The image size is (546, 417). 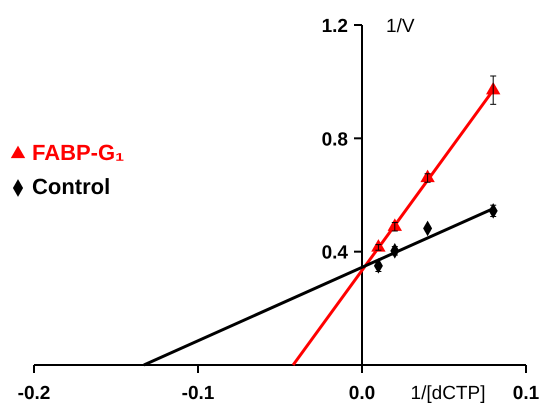 I want to click on y-tick-label: 1.2, so click(x=335, y=26).